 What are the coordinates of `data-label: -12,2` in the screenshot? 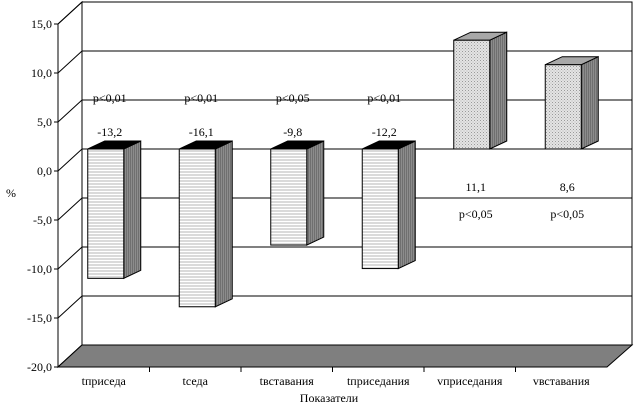 It's located at (384, 132).